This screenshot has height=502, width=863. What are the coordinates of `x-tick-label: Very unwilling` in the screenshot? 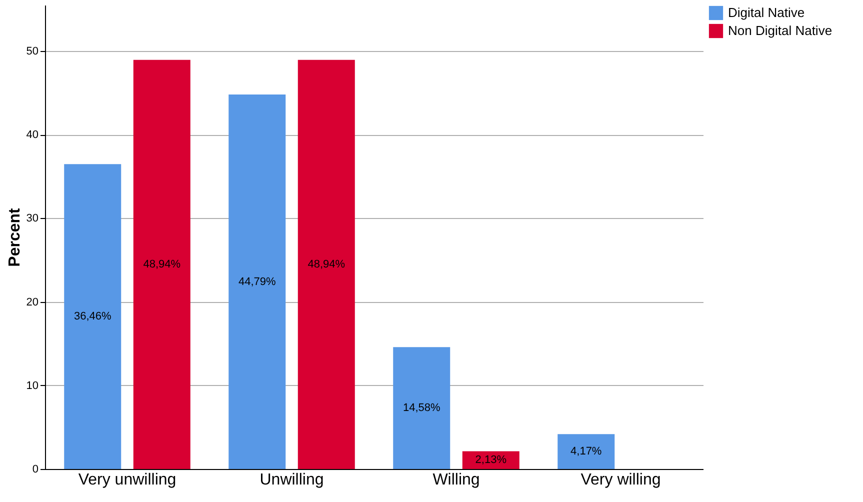 It's located at (127, 480).